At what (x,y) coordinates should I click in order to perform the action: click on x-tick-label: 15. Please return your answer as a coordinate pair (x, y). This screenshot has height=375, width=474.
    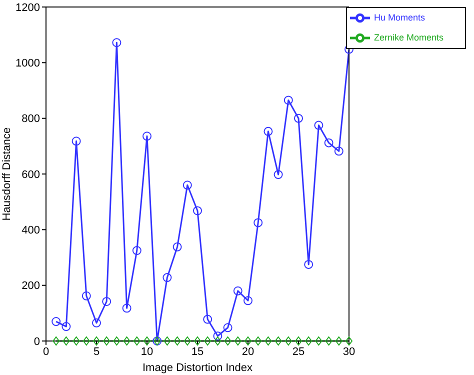
    Looking at the image, I should click on (197, 352).